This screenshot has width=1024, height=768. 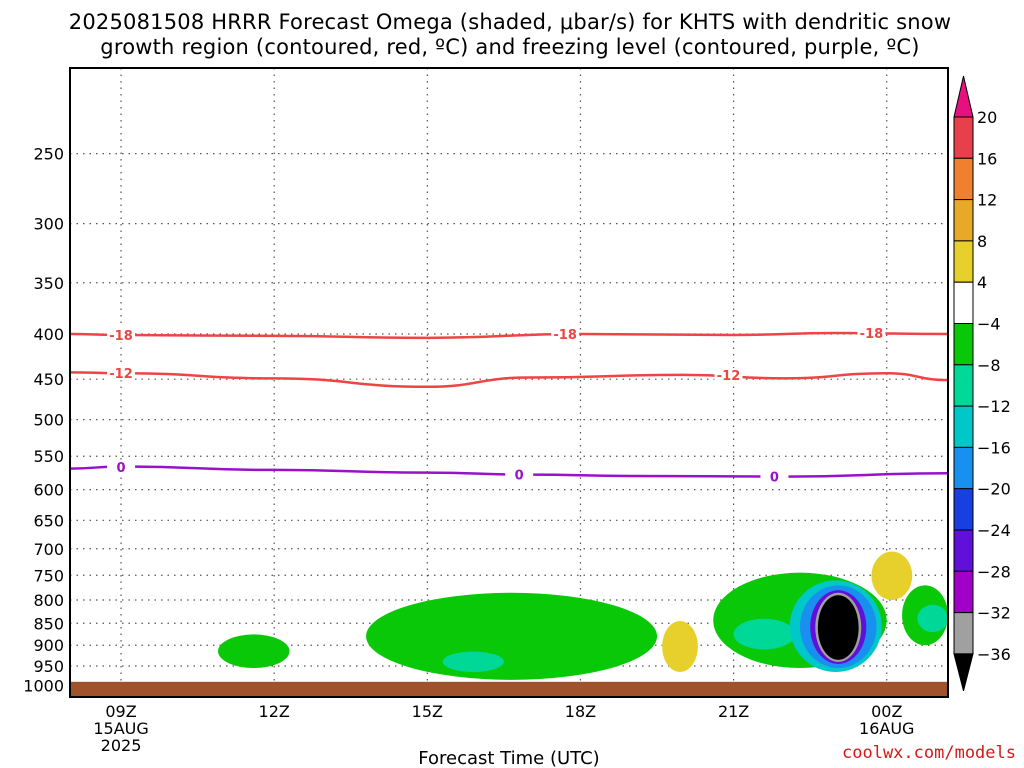 What do you see at coordinates (982, 241) in the screenshot?
I see `colorbar-label: 8` at bounding box center [982, 241].